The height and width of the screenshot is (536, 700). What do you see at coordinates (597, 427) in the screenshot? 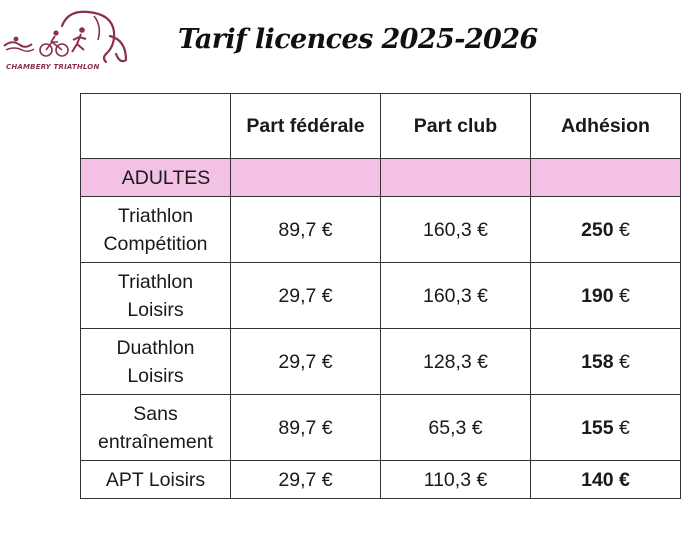
I see `adhesion-value: 155` at bounding box center [597, 427].